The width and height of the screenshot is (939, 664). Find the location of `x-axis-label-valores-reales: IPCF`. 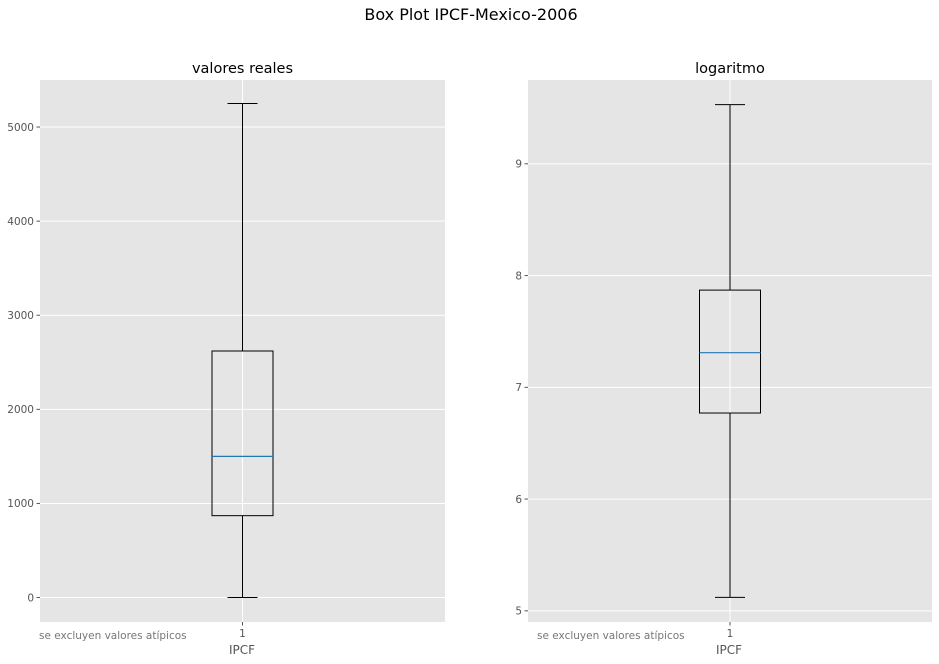

x-axis-label-valores-reales: IPCF is located at coordinates (242, 650).